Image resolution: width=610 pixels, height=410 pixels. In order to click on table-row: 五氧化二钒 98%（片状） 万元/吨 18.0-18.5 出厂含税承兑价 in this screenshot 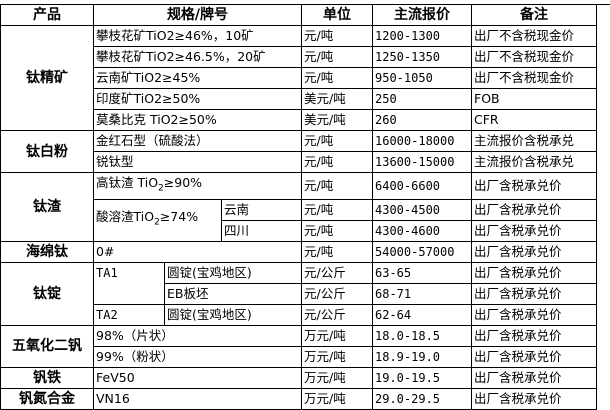, I will do `click(298, 346)`.